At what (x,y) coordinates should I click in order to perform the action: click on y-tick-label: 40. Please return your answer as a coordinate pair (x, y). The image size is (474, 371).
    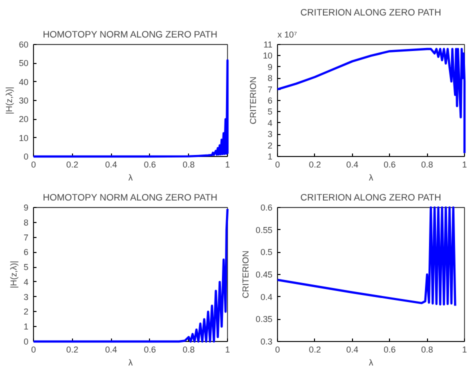
    Looking at the image, I should click on (23, 81).